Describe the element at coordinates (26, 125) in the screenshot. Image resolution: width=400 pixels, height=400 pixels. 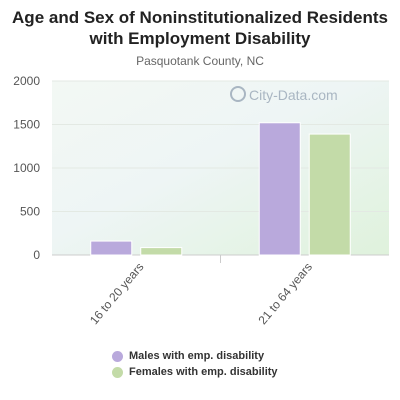
I see `y-tick-label: 1500` at that location.